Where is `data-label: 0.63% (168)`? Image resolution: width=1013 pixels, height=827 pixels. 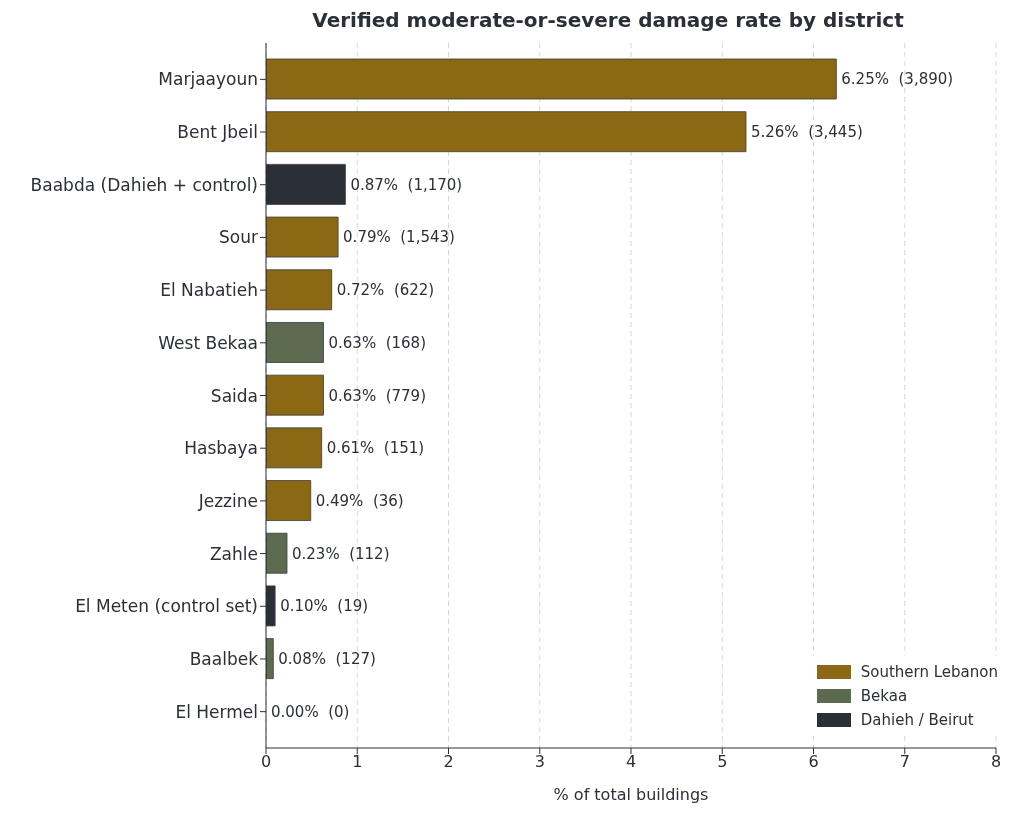
data-label: 0.63% (168) is located at coordinates (377, 342).